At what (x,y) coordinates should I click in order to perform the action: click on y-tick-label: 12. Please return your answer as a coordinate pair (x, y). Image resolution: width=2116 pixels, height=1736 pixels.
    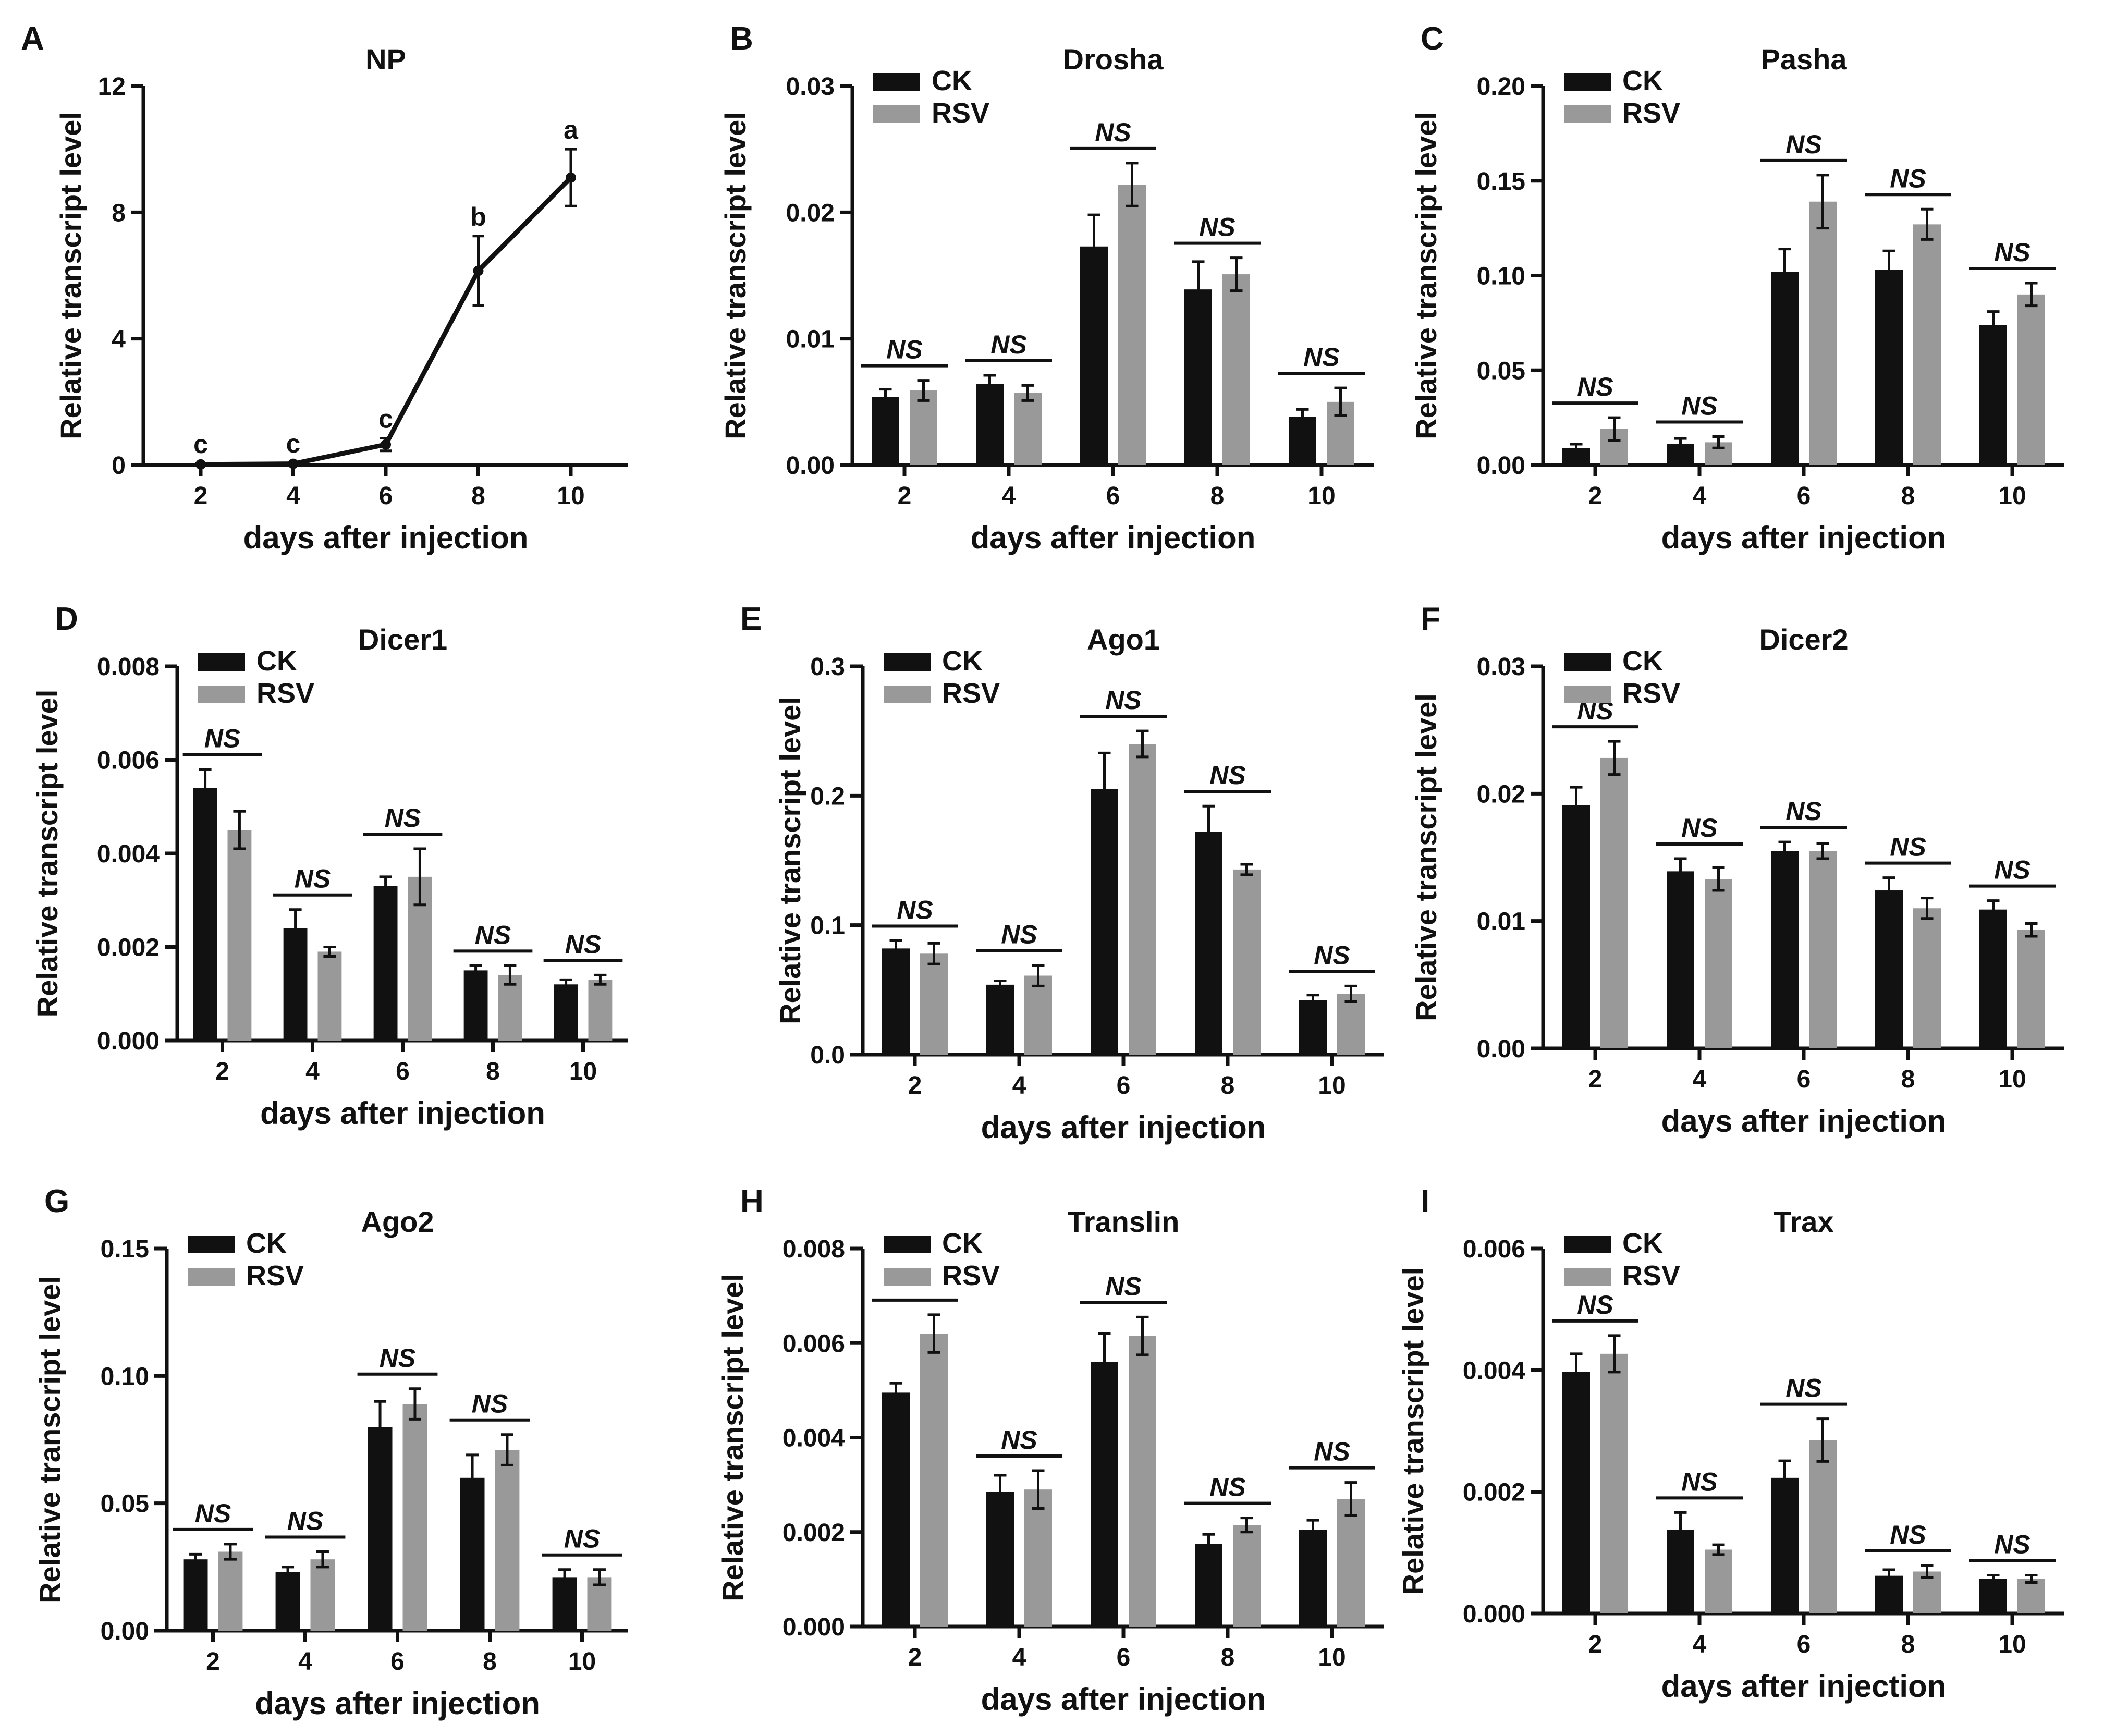
    Looking at the image, I should click on (112, 87).